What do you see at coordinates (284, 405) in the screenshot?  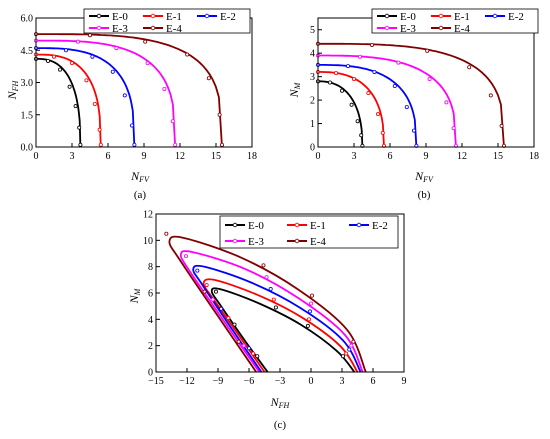 I see `panel-c-xlabel-sub: FH` at bounding box center [284, 405].